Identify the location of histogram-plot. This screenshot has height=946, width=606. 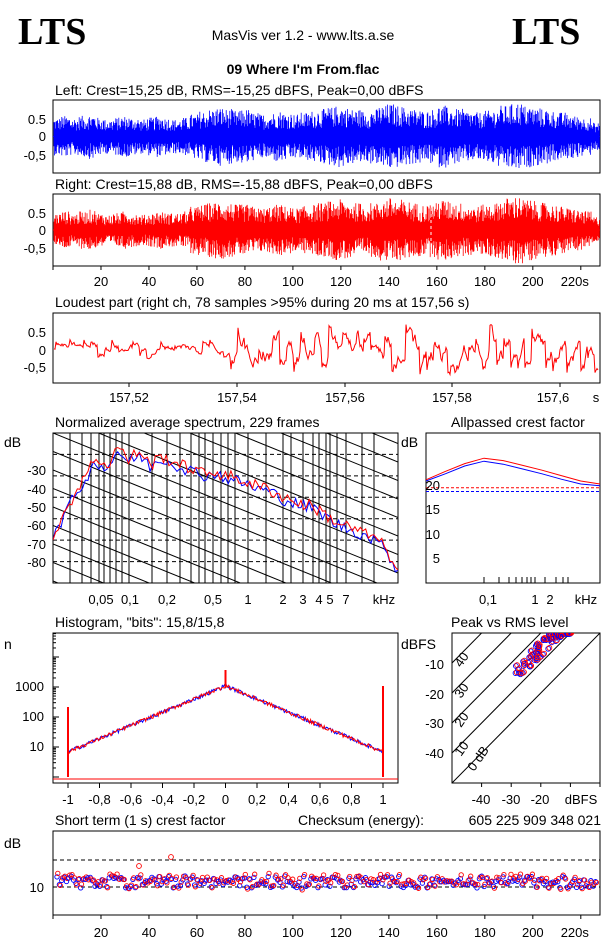
(225, 706).